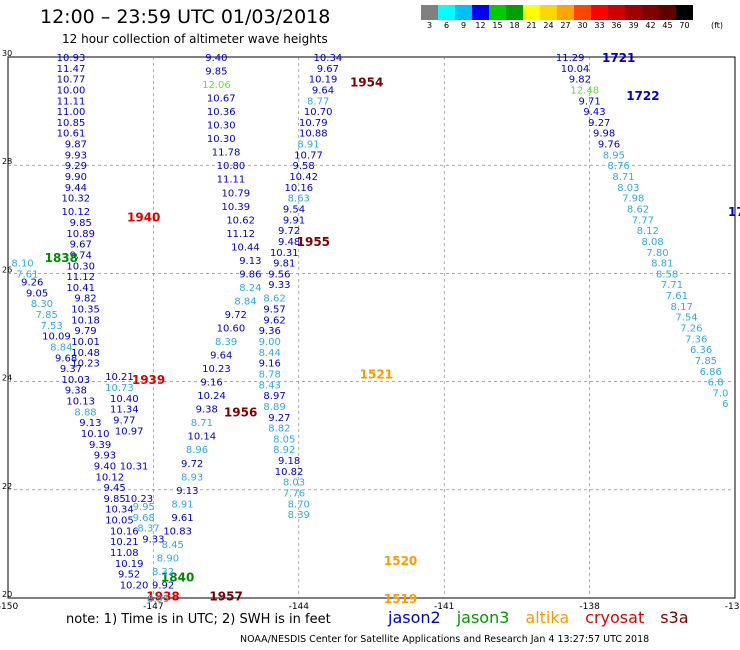  I want to click on wave-height-value: 10.05, so click(119, 521).